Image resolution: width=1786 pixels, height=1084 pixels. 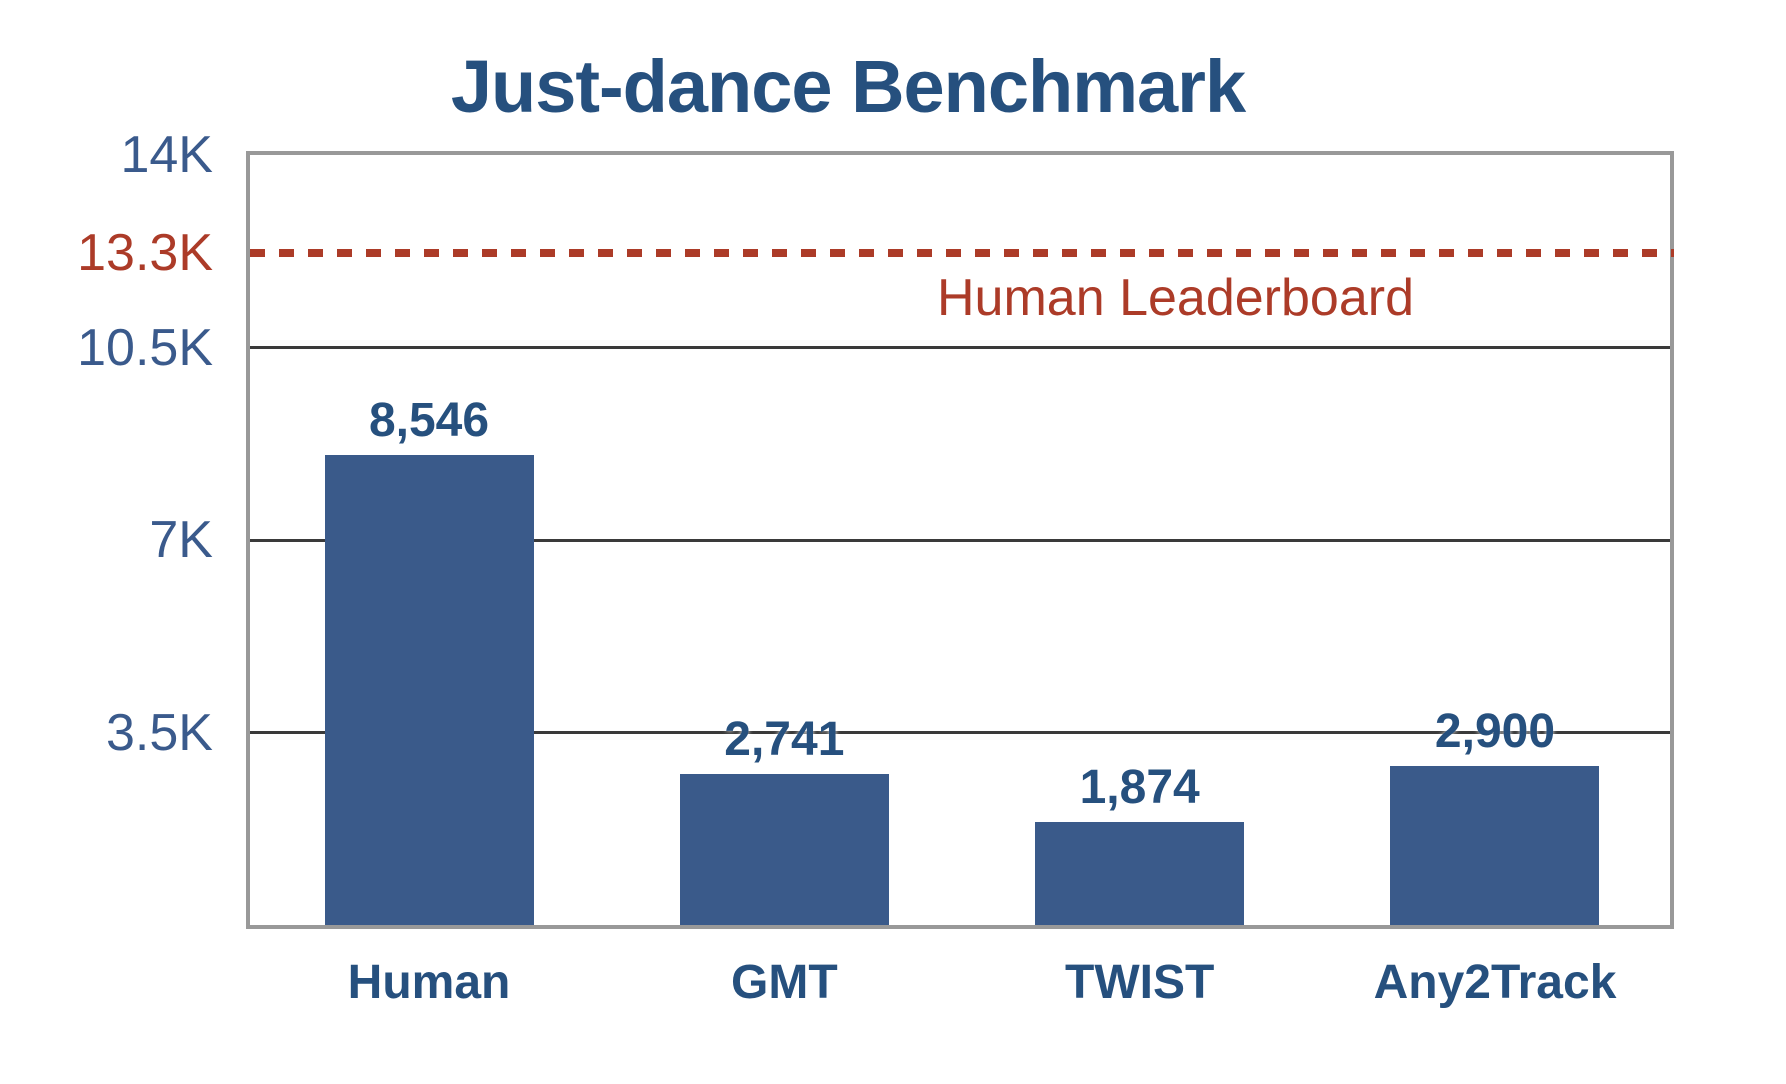 I want to click on x-tick-Human: Human, so click(x=429, y=982).